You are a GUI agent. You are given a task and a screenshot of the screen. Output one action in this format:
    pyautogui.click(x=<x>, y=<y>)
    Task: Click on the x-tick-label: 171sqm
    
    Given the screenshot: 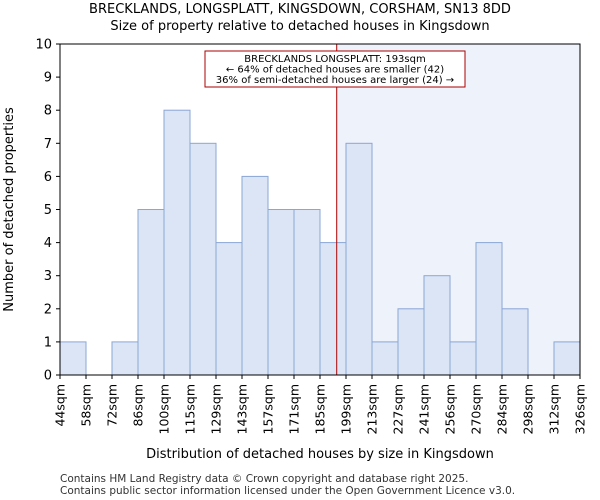 What is the action you would take?
    pyautogui.click(x=294, y=409)
    